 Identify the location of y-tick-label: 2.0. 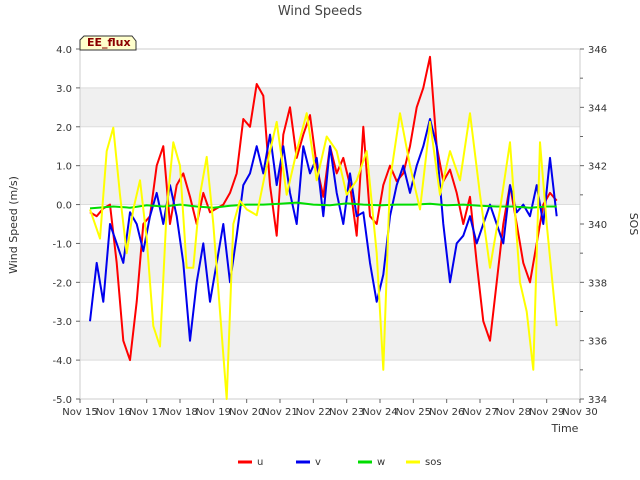
(64, 128).